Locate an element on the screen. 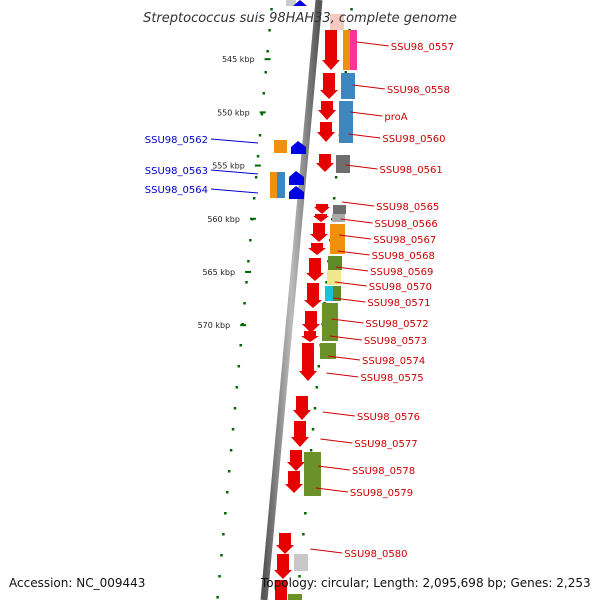 This screenshot has height=600, width=600. gene-label: SSU98_0575 is located at coordinates (391, 378).